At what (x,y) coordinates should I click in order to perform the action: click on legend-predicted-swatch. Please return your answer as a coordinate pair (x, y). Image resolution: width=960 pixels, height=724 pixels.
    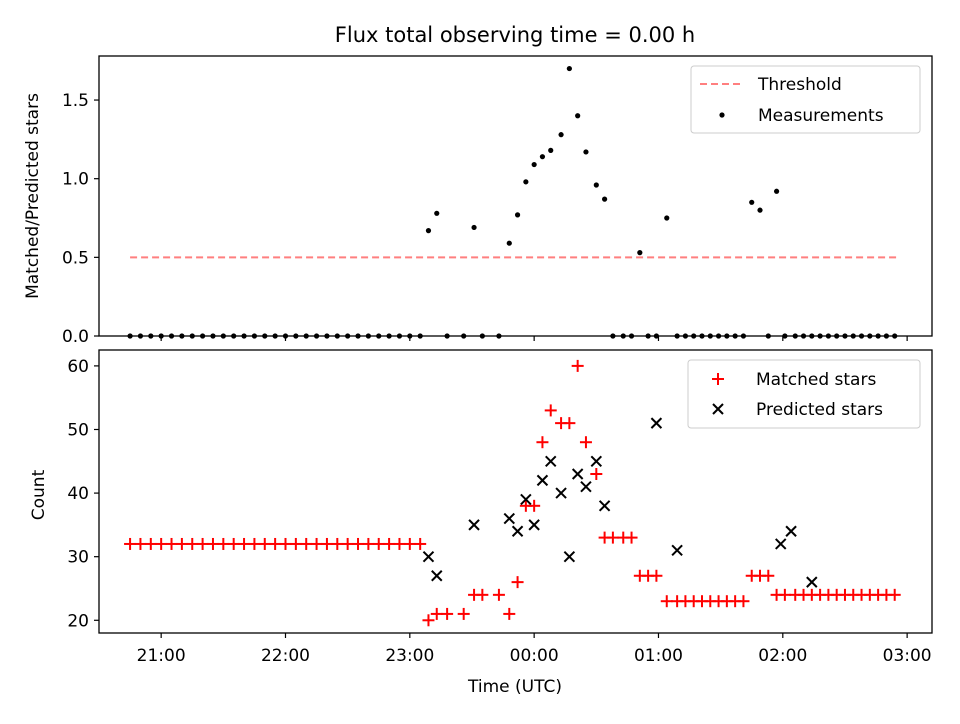
    Looking at the image, I should click on (718, 409).